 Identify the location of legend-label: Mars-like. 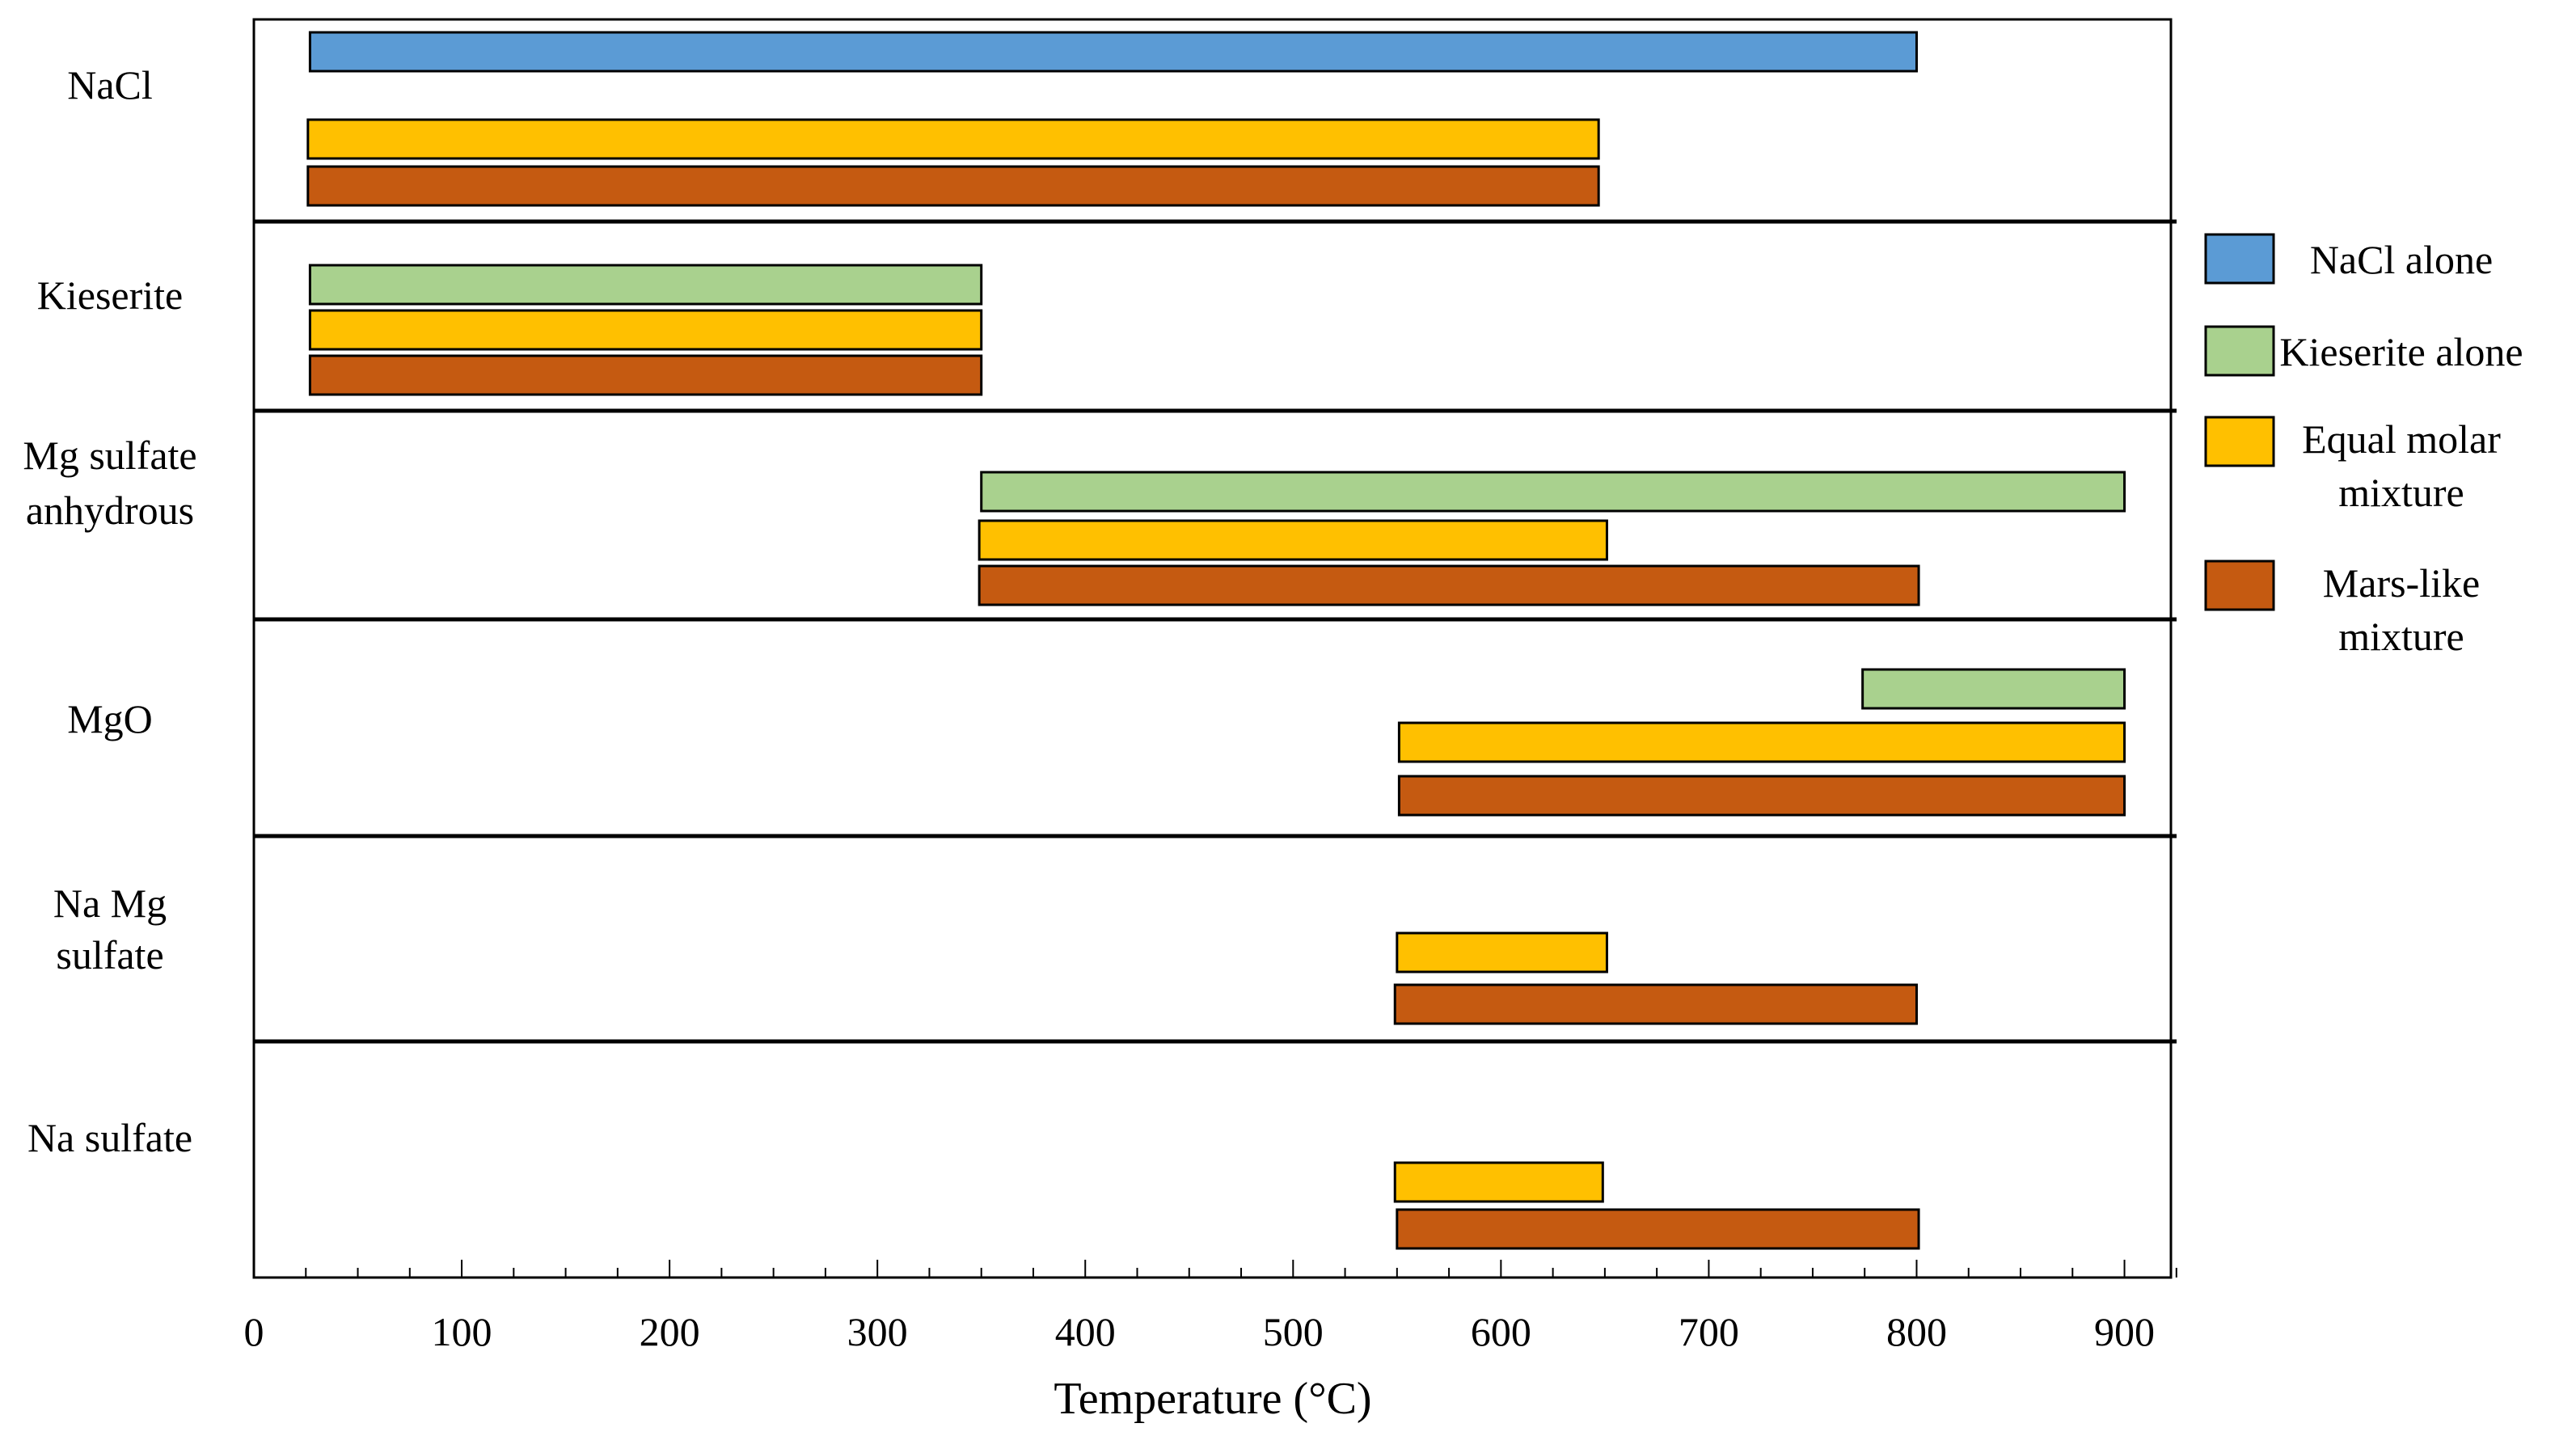
(2401, 583).